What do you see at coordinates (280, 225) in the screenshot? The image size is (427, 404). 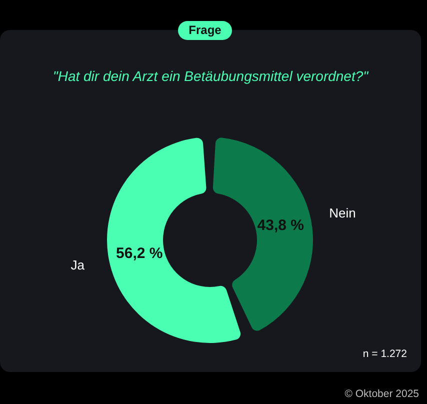 I see `data-label: 43,8 %` at bounding box center [280, 225].